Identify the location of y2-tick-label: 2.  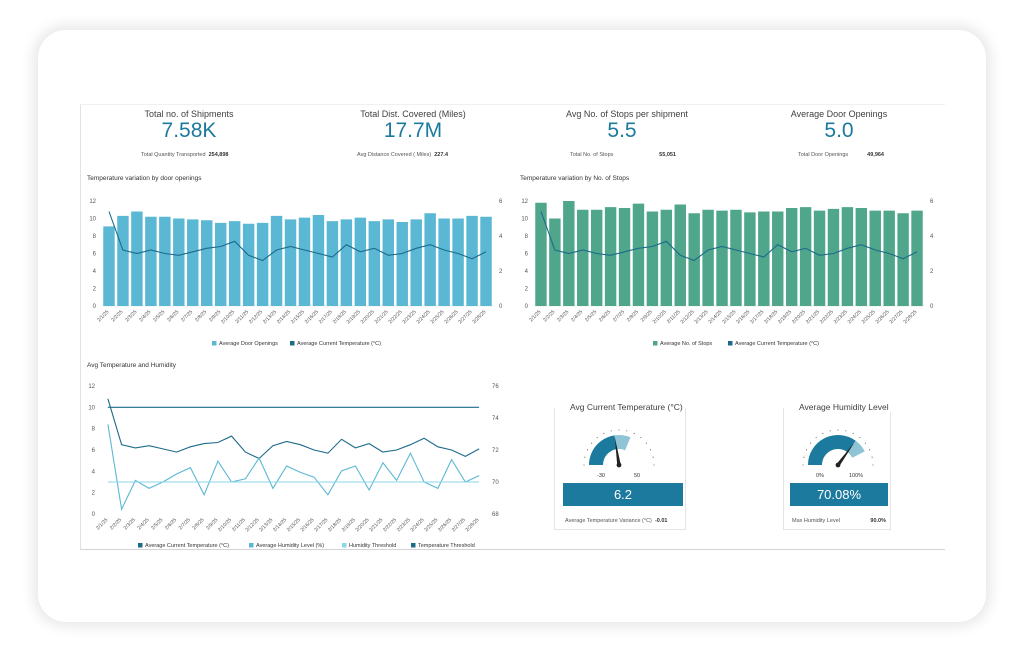
(501, 272).